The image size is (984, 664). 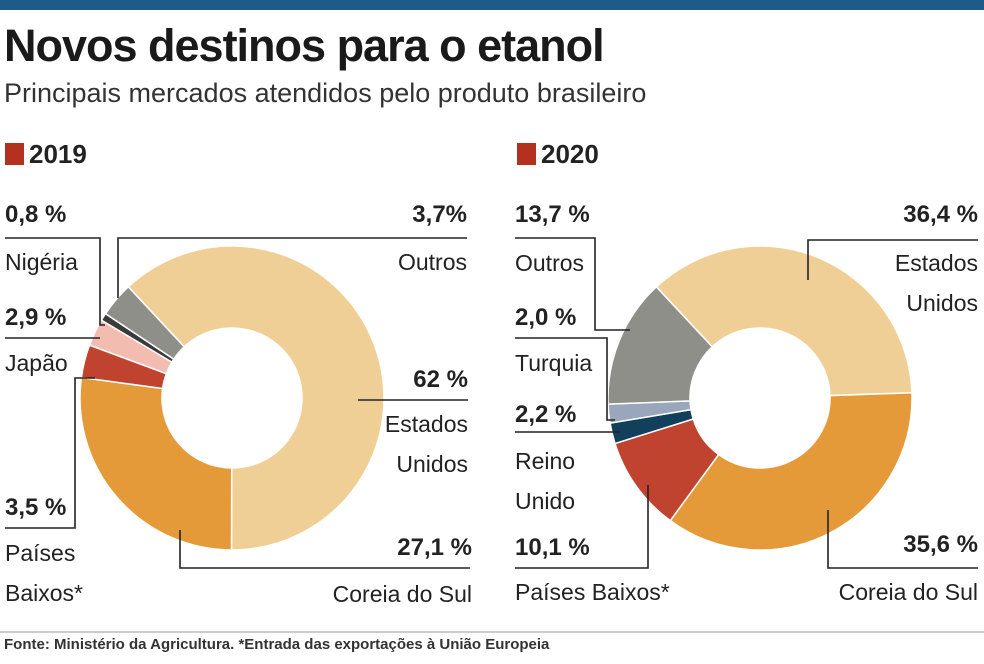 What do you see at coordinates (552, 214) in the screenshot?
I see `value-label: 13,7 %` at bounding box center [552, 214].